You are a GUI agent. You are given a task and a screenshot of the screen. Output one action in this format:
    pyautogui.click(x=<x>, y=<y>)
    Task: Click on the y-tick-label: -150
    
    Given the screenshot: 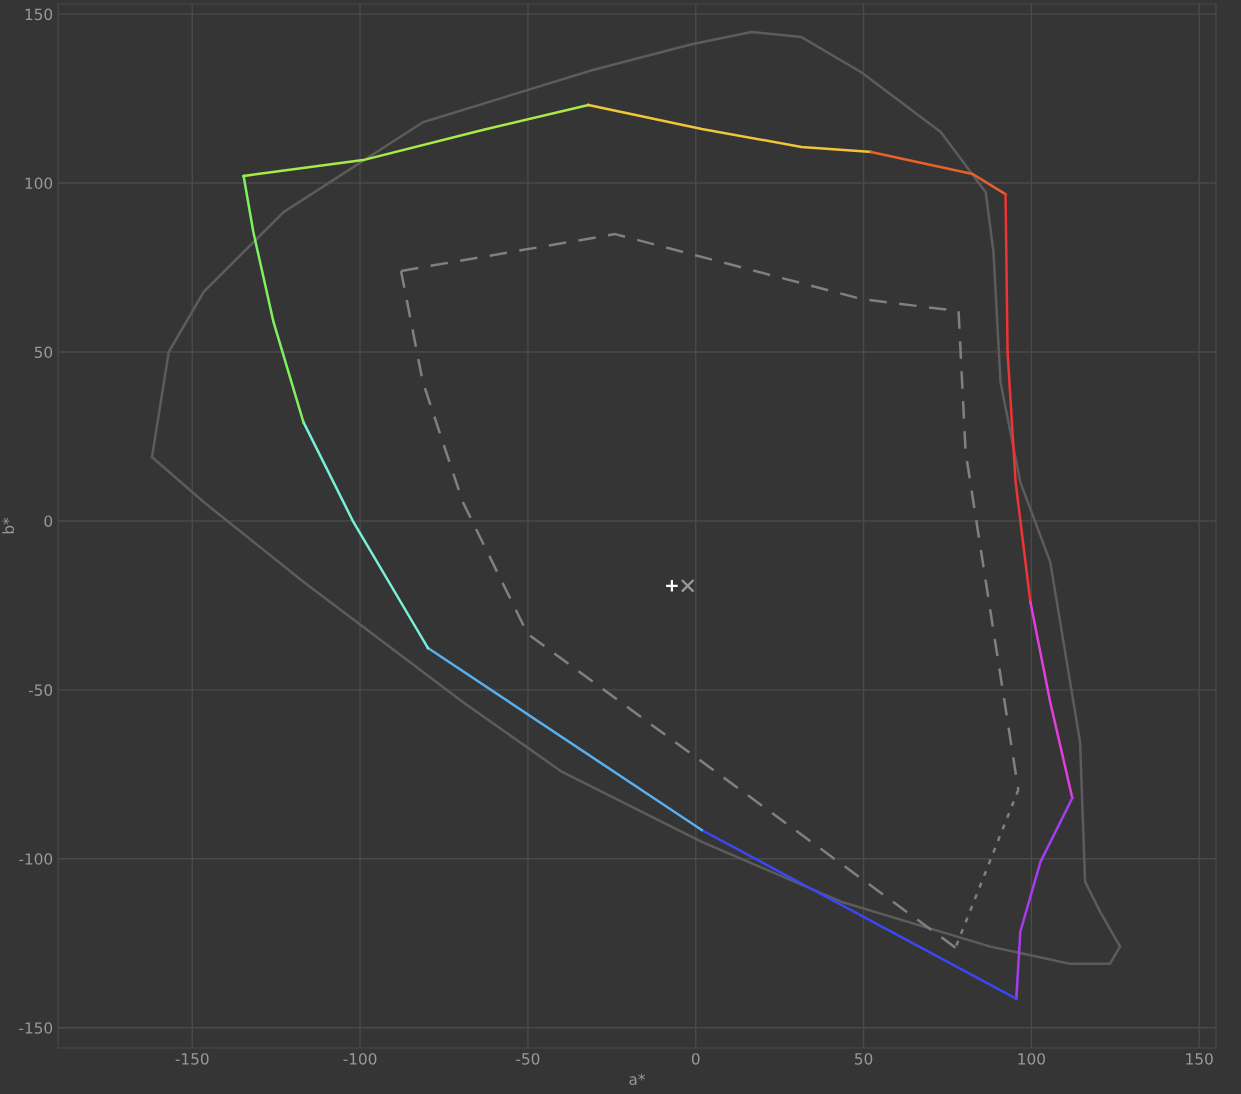 What is the action you would take?
    pyautogui.click(x=36, y=1028)
    